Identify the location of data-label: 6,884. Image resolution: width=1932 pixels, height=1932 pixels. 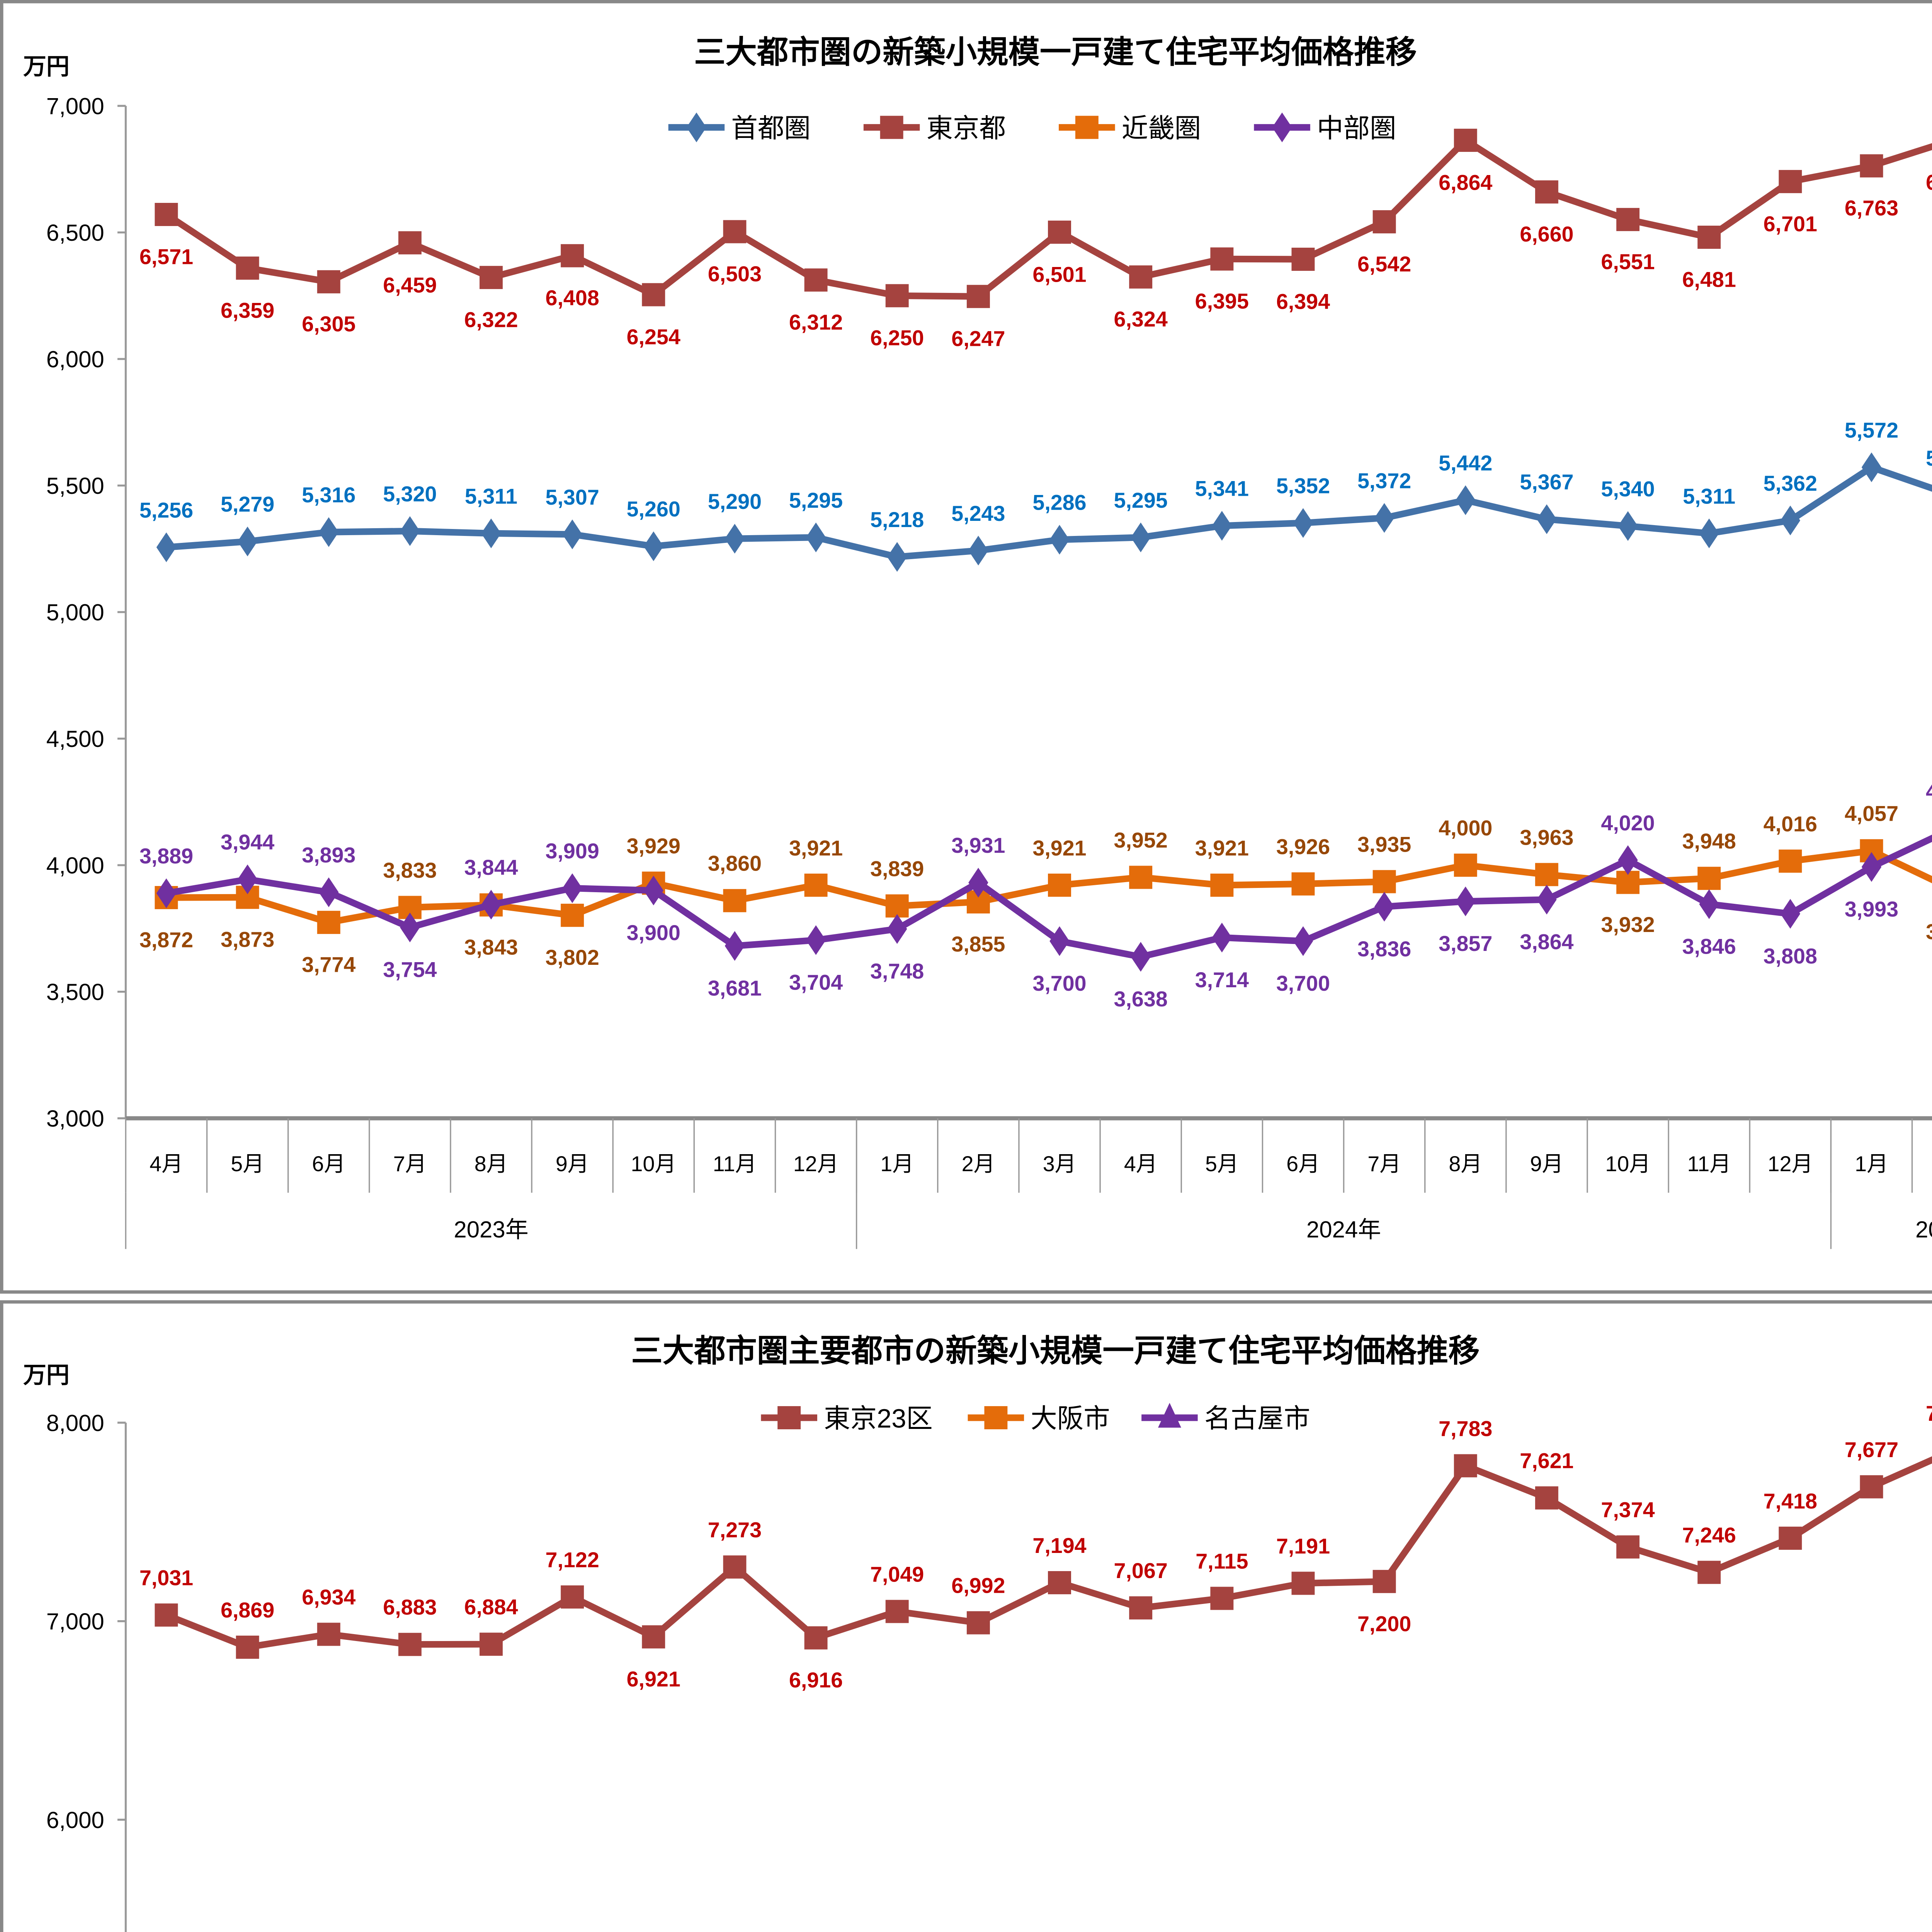
(491, 1607).